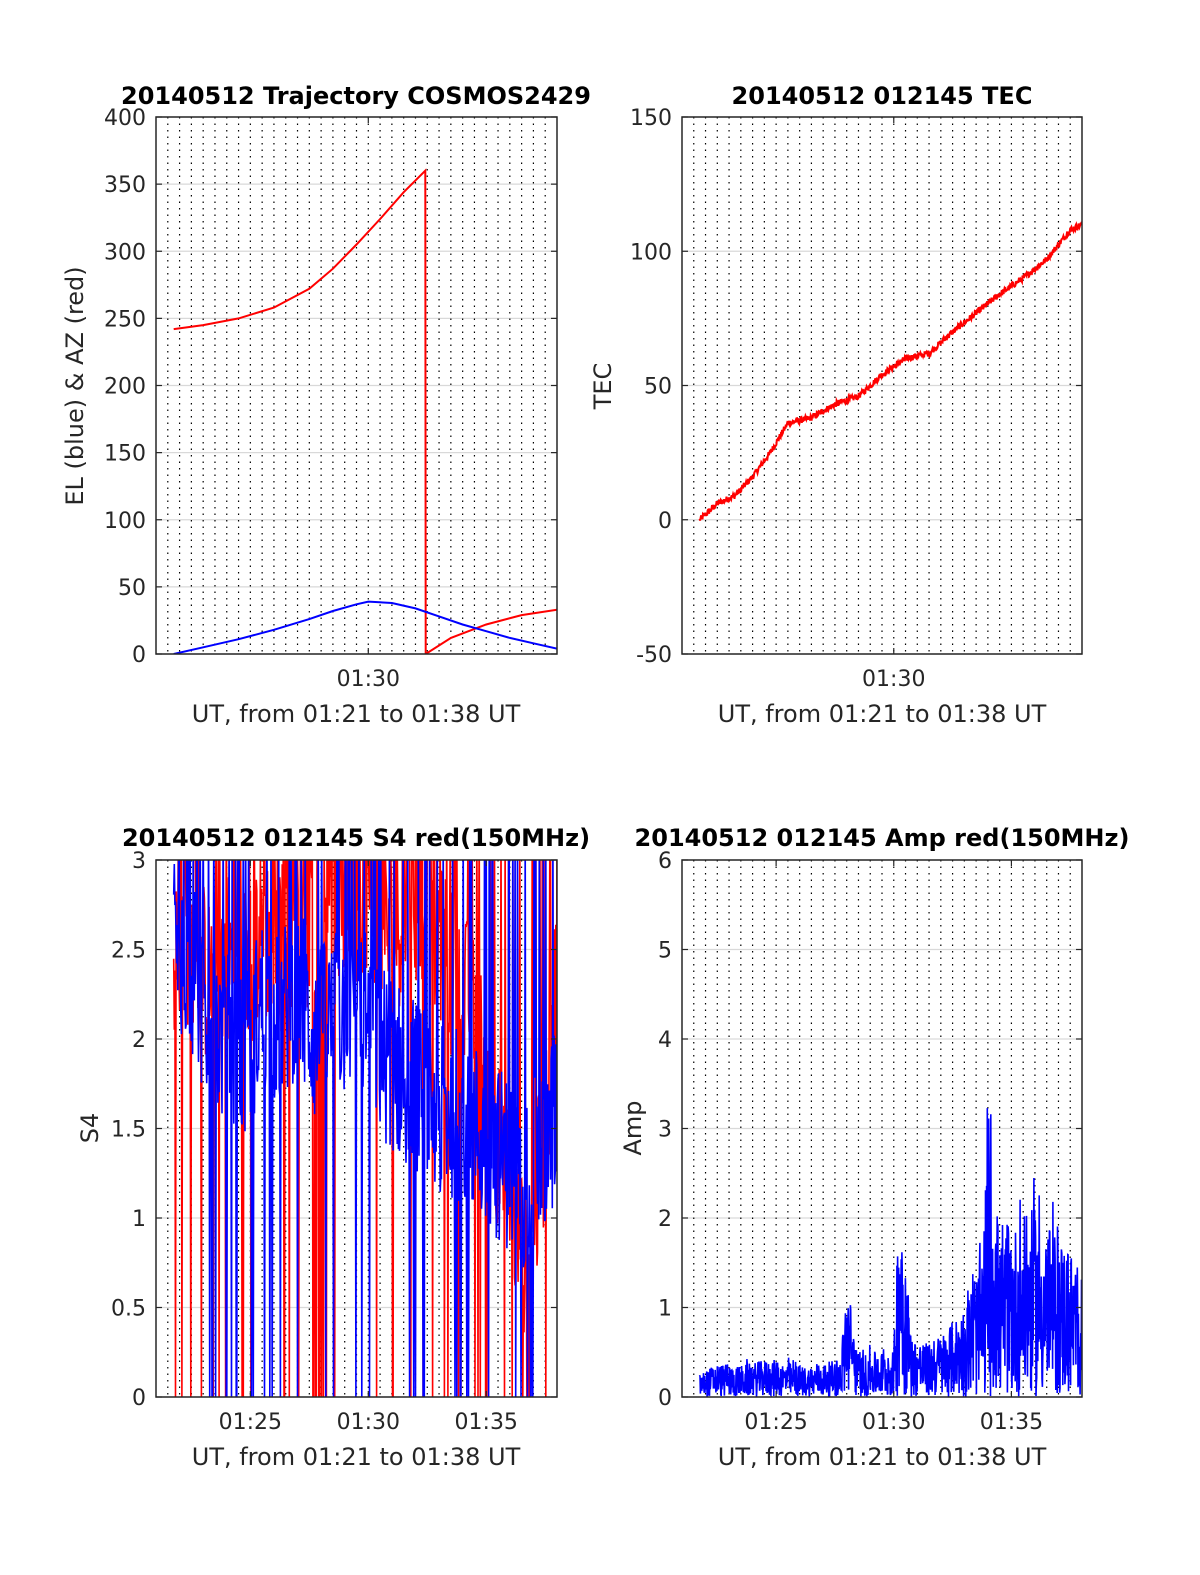  What do you see at coordinates (125, 252) in the screenshot?
I see `y-tick-label: 300` at bounding box center [125, 252].